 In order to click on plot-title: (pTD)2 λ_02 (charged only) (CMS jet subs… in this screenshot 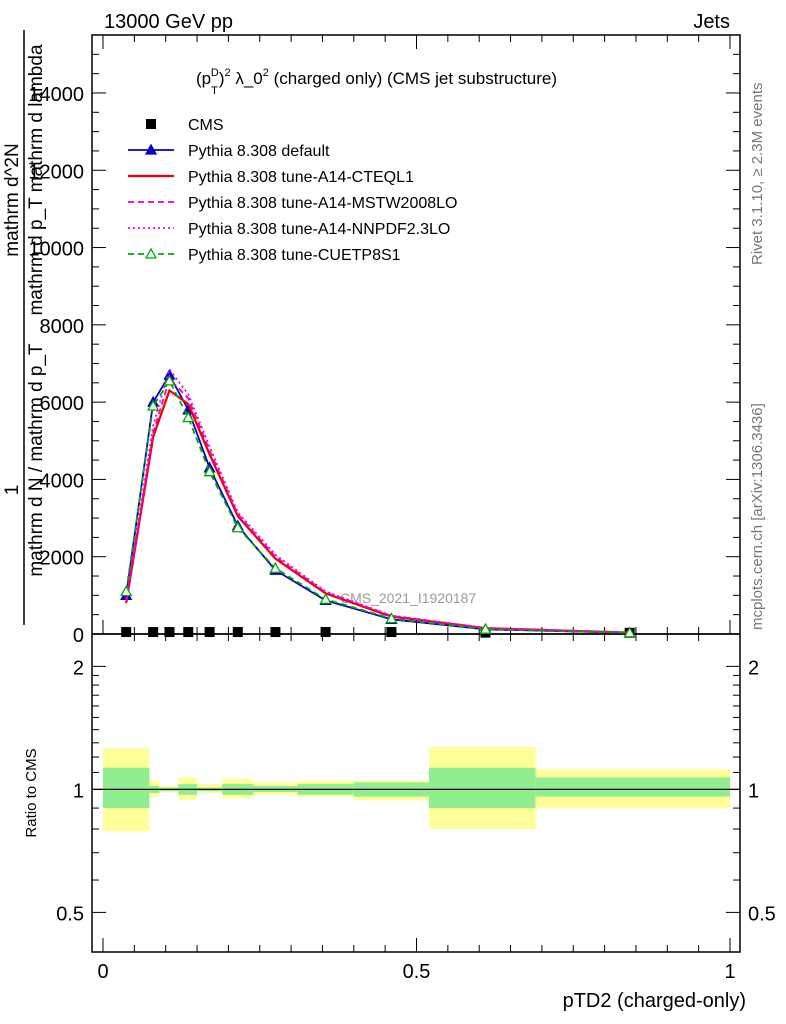, I will do `click(376, 82)`.